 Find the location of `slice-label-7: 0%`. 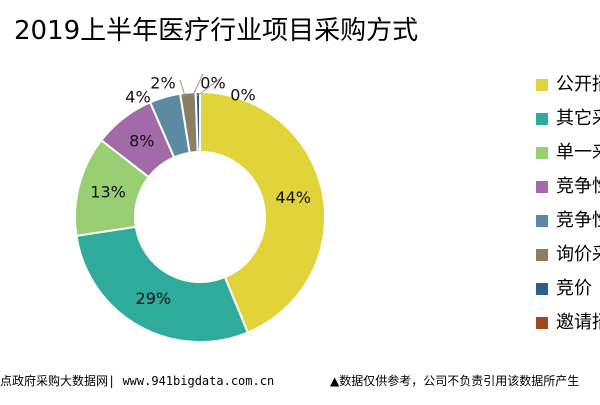

slice-label-7: 0% is located at coordinates (212, 83).